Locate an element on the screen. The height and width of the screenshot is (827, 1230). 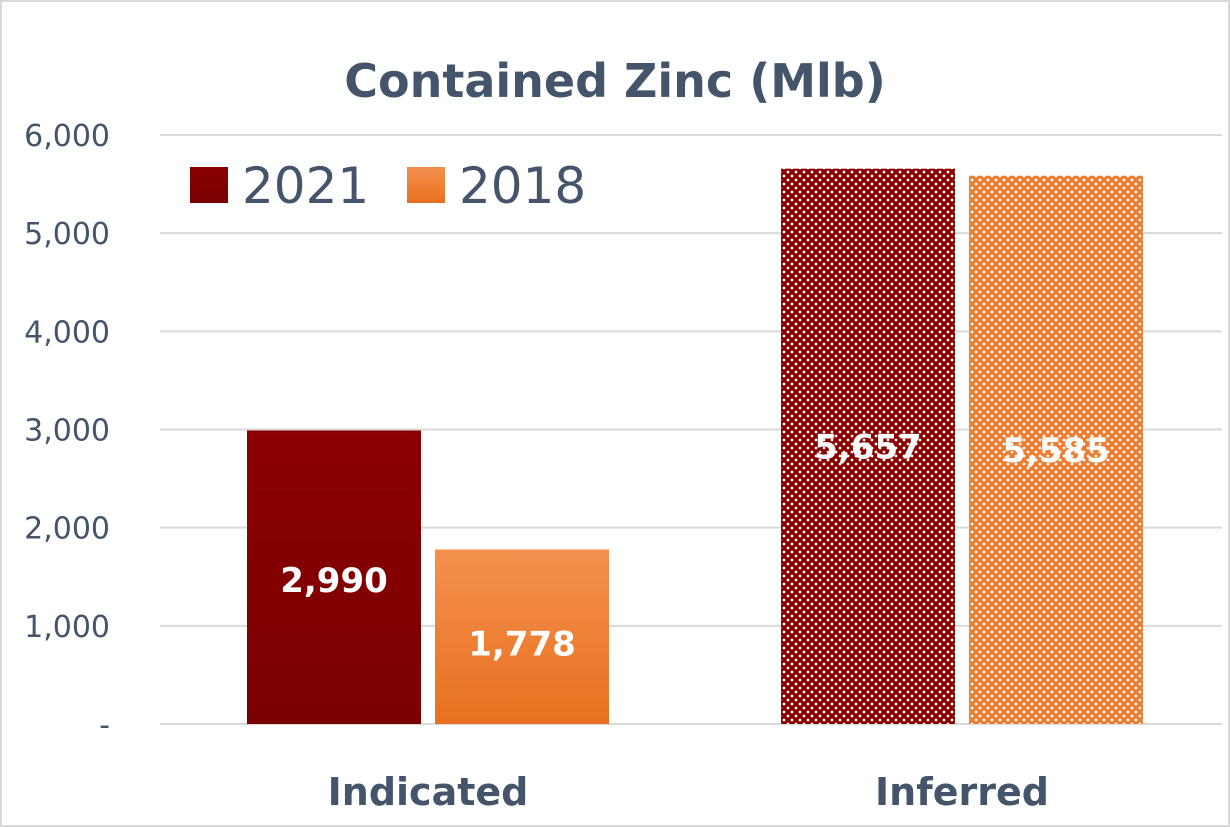
bar-2021-inferred is located at coordinates (868, 446).